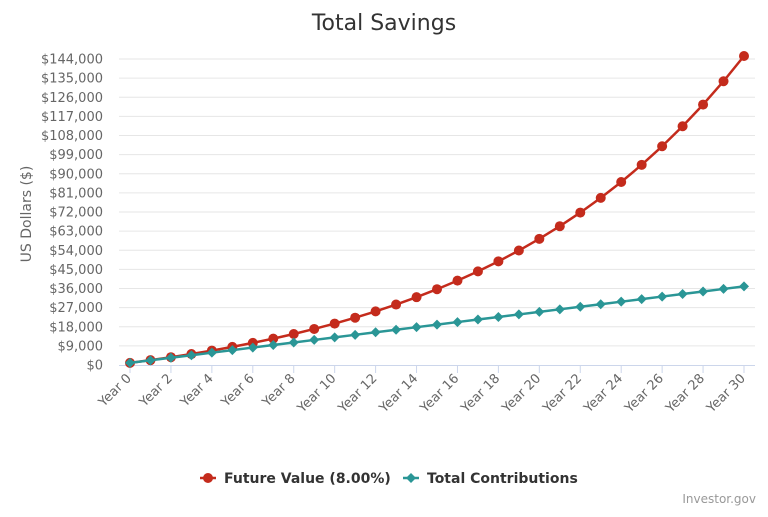 The height and width of the screenshot is (517, 768). What do you see at coordinates (115, 391) in the screenshot?
I see `x-tick-label: Year 0` at bounding box center [115, 391].